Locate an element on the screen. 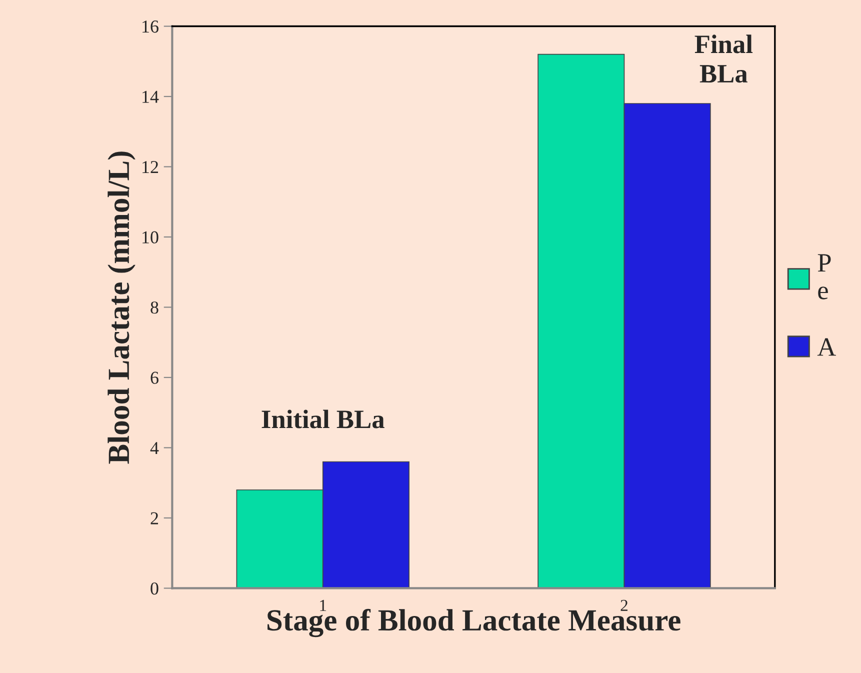 The image size is (861, 673). annotation: Initial BLa is located at coordinates (323, 419).